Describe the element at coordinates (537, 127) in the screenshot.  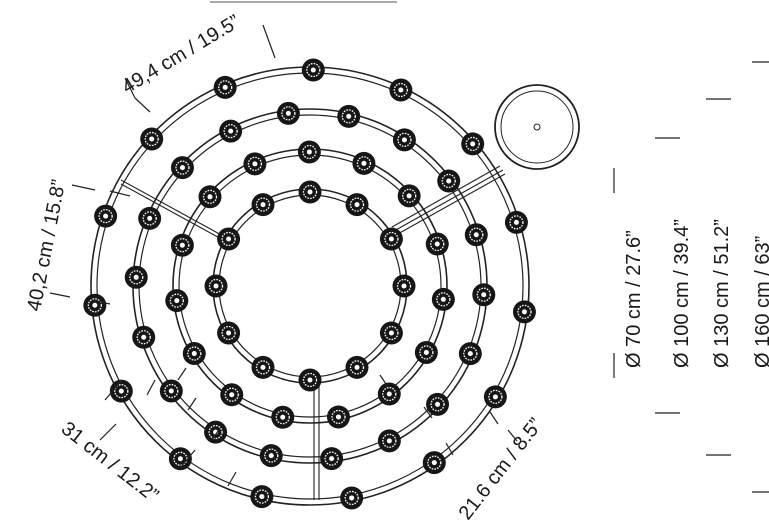
I see `ceiling-canopy-icon` at that location.